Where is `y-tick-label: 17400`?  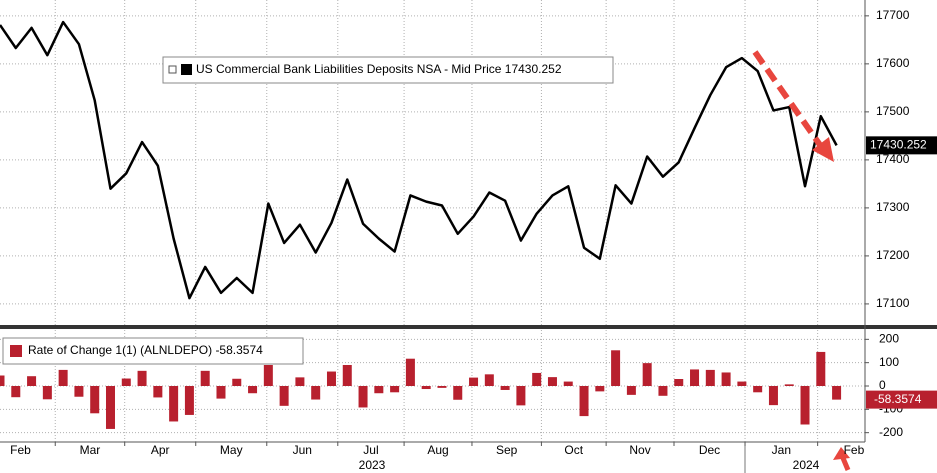 y-tick-label: 17400 is located at coordinates (893, 159).